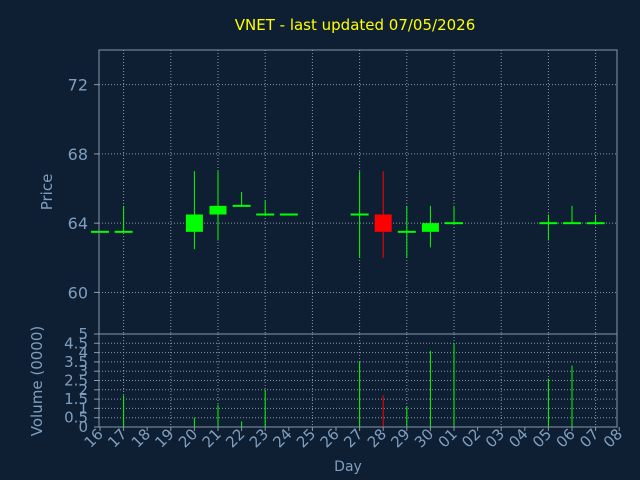  I want to click on day-tick-label: 25, so click(306, 438).